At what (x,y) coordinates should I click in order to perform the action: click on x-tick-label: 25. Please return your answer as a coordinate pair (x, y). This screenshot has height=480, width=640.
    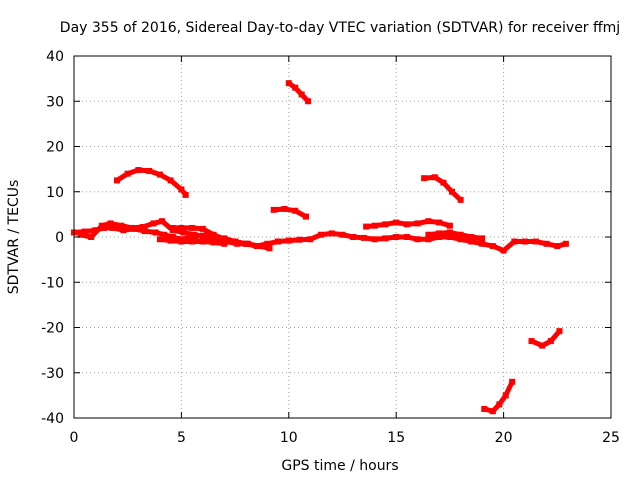
    Looking at the image, I should click on (611, 438).